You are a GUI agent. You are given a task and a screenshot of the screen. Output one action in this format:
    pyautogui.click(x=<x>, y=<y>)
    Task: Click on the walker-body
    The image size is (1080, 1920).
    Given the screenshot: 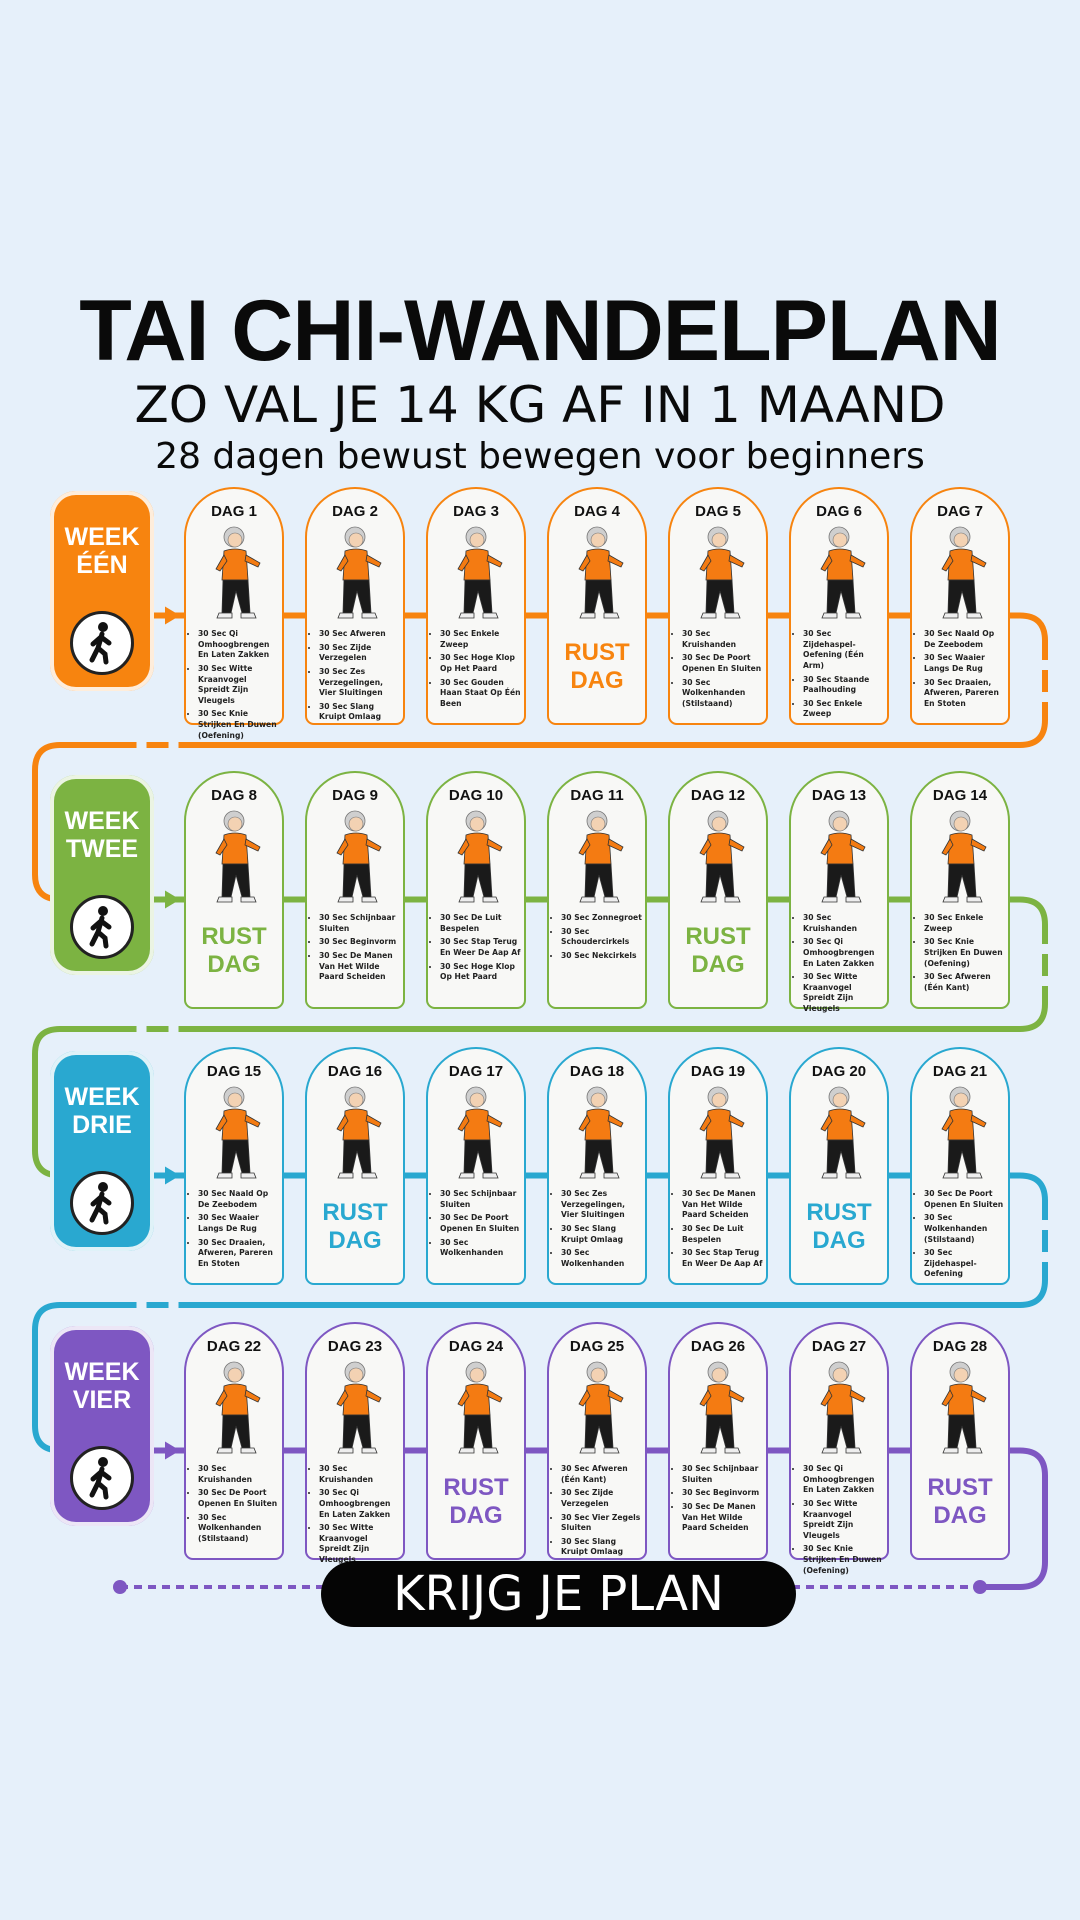 What is the action you would take?
    pyautogui.click(x=100, y=932)
    